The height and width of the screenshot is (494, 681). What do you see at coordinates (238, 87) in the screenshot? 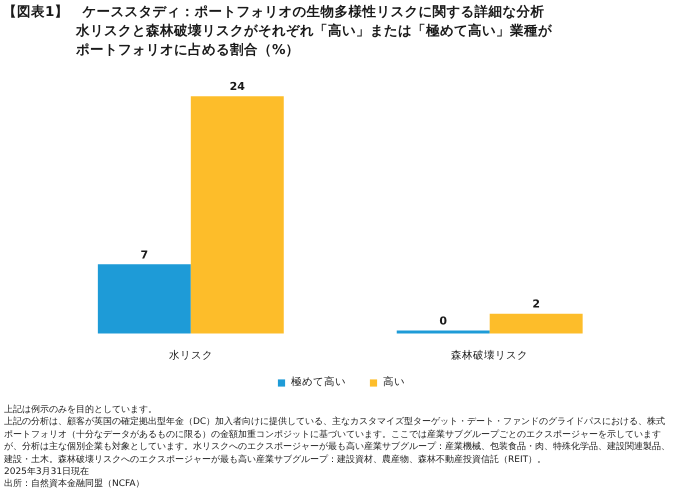
I see `data-label: 24` at bounding box center [238, 87].